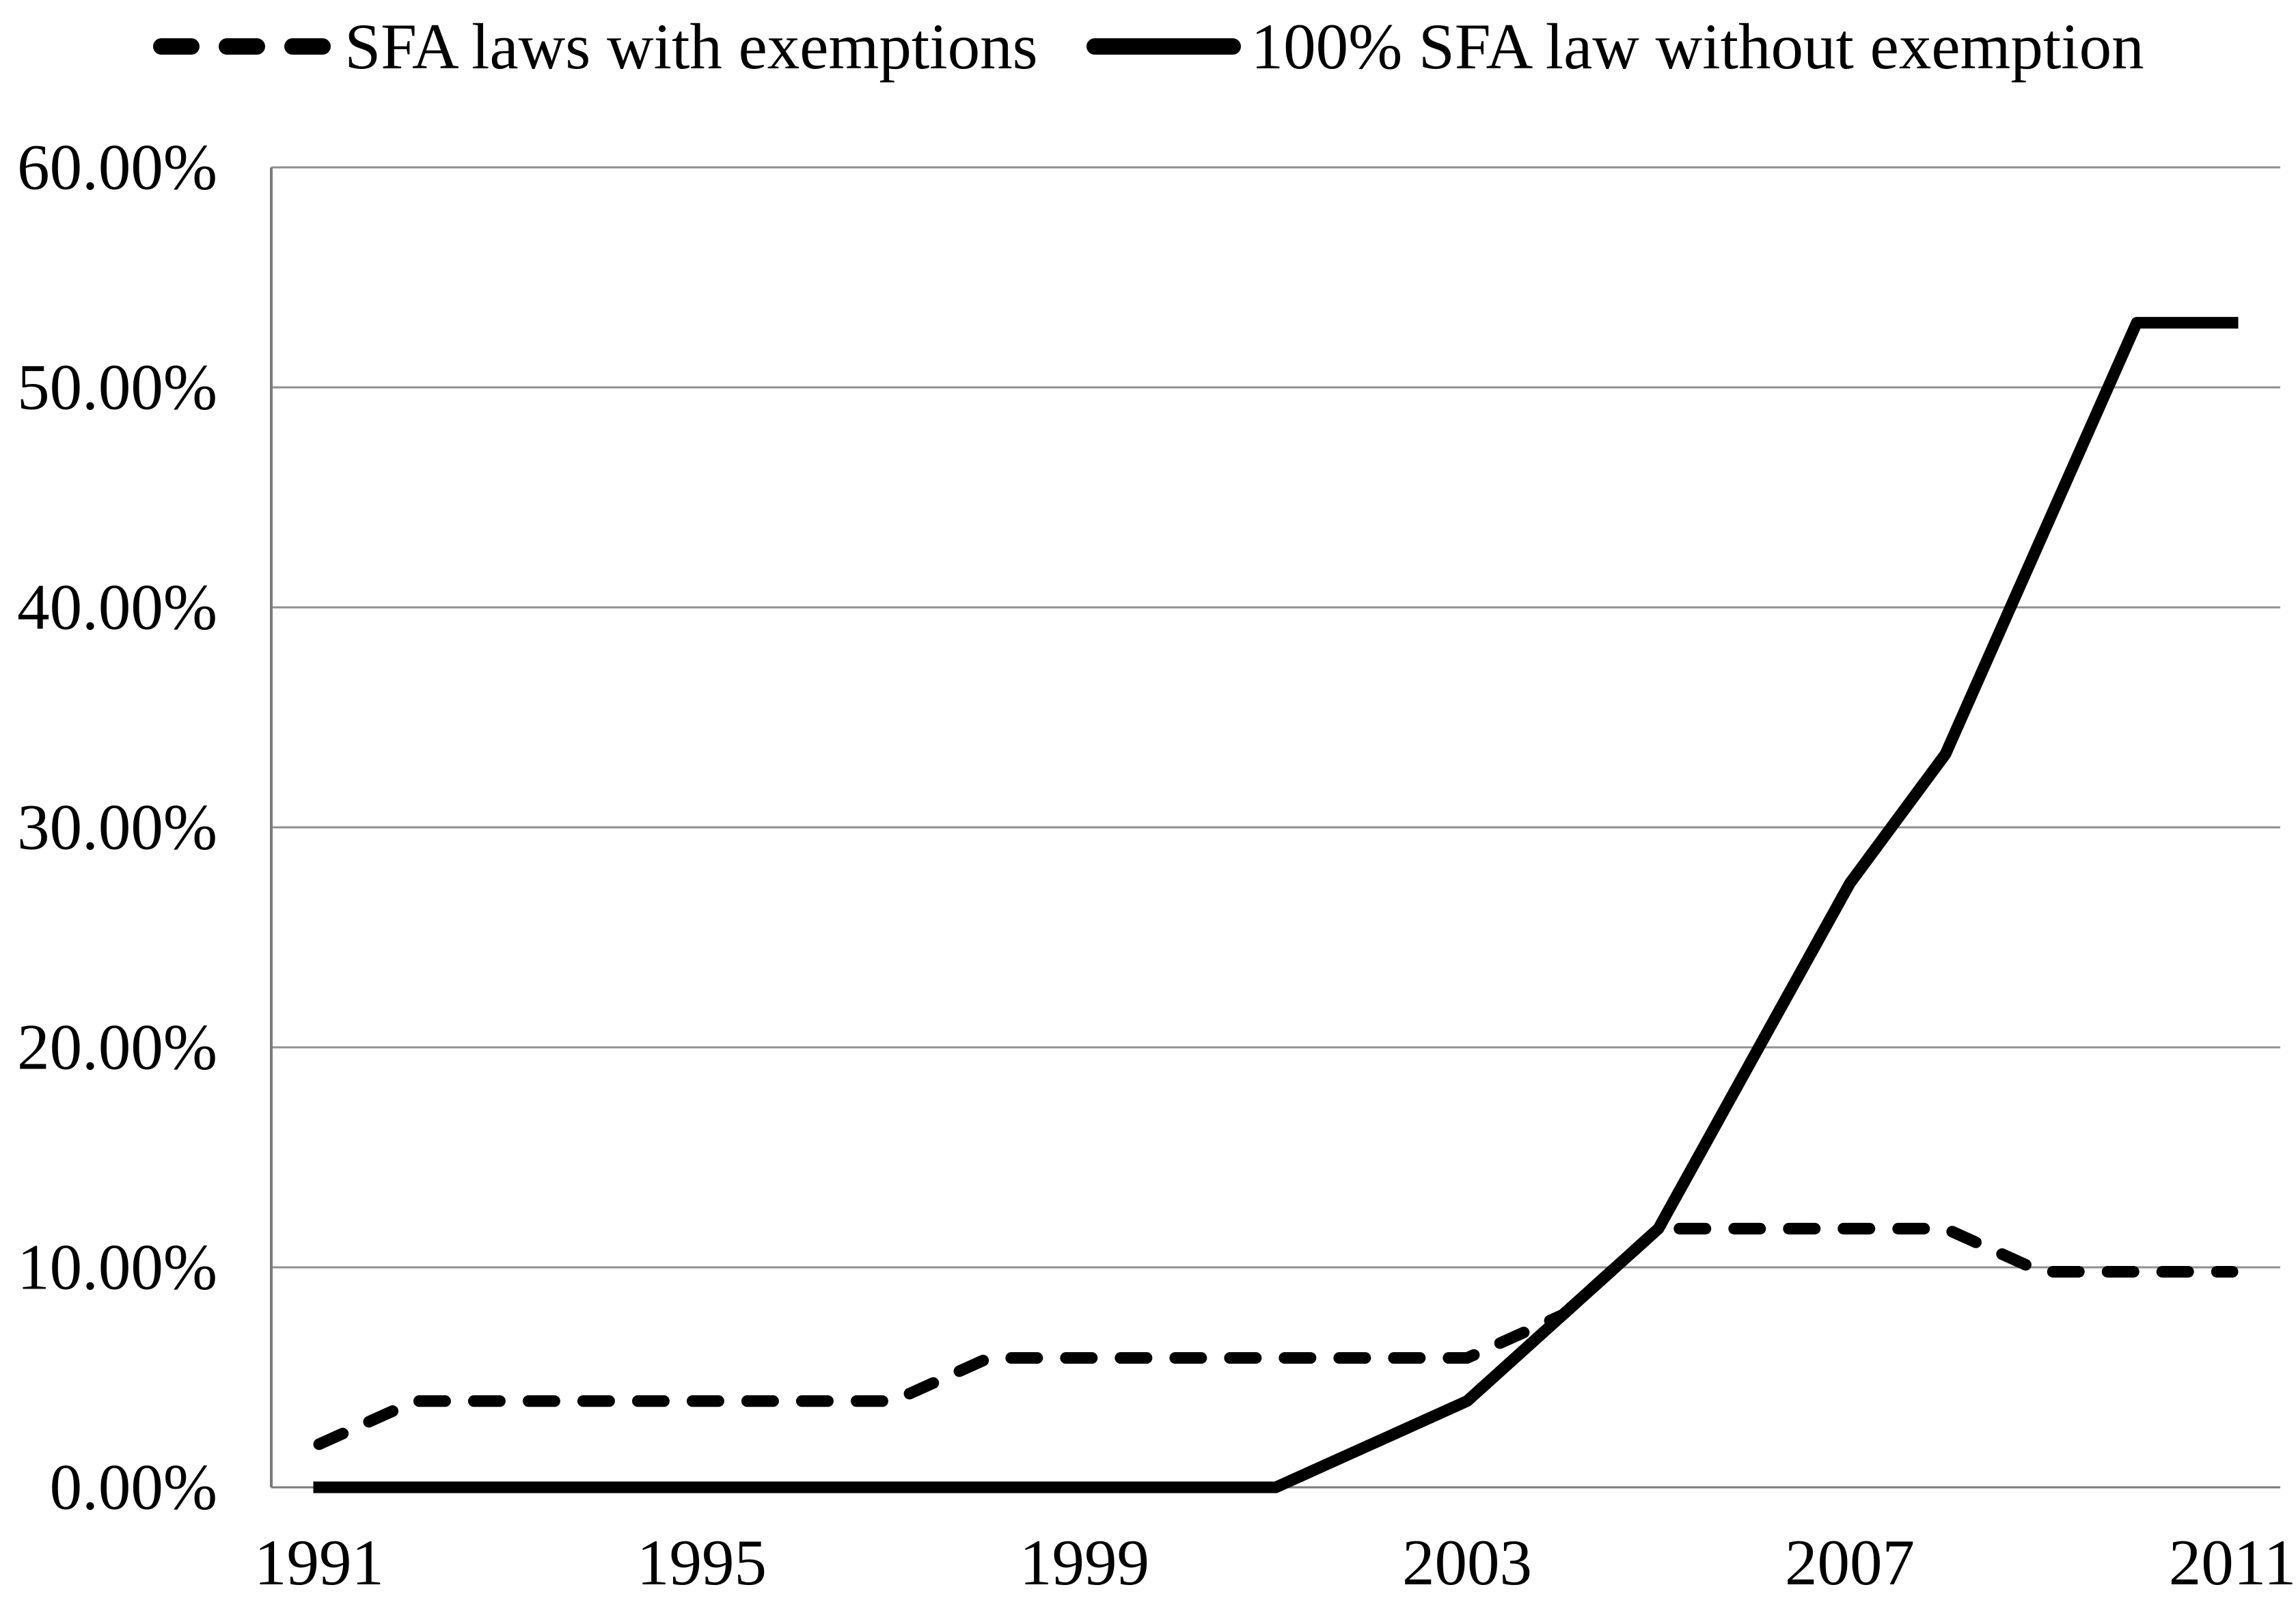 The image size is (2296, 1598). I want to click on x-tick-label-1995: 1995, so click(702, 1562).